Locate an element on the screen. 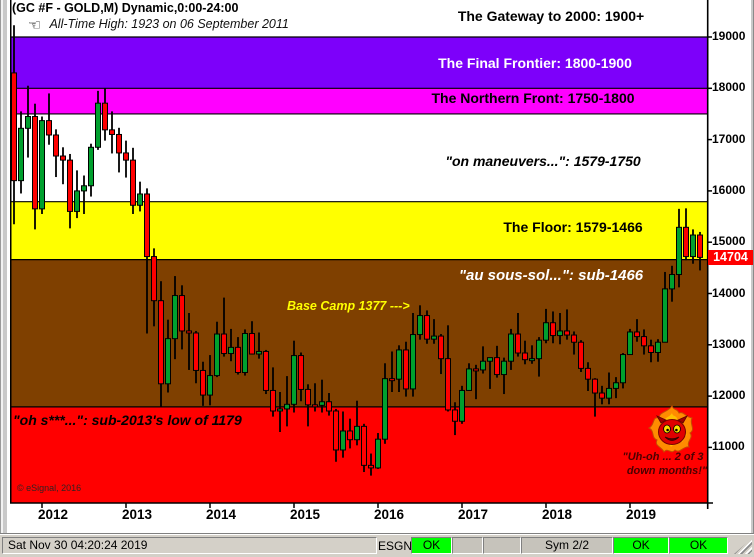  window-left-frame is located at coordinates (5, 266).